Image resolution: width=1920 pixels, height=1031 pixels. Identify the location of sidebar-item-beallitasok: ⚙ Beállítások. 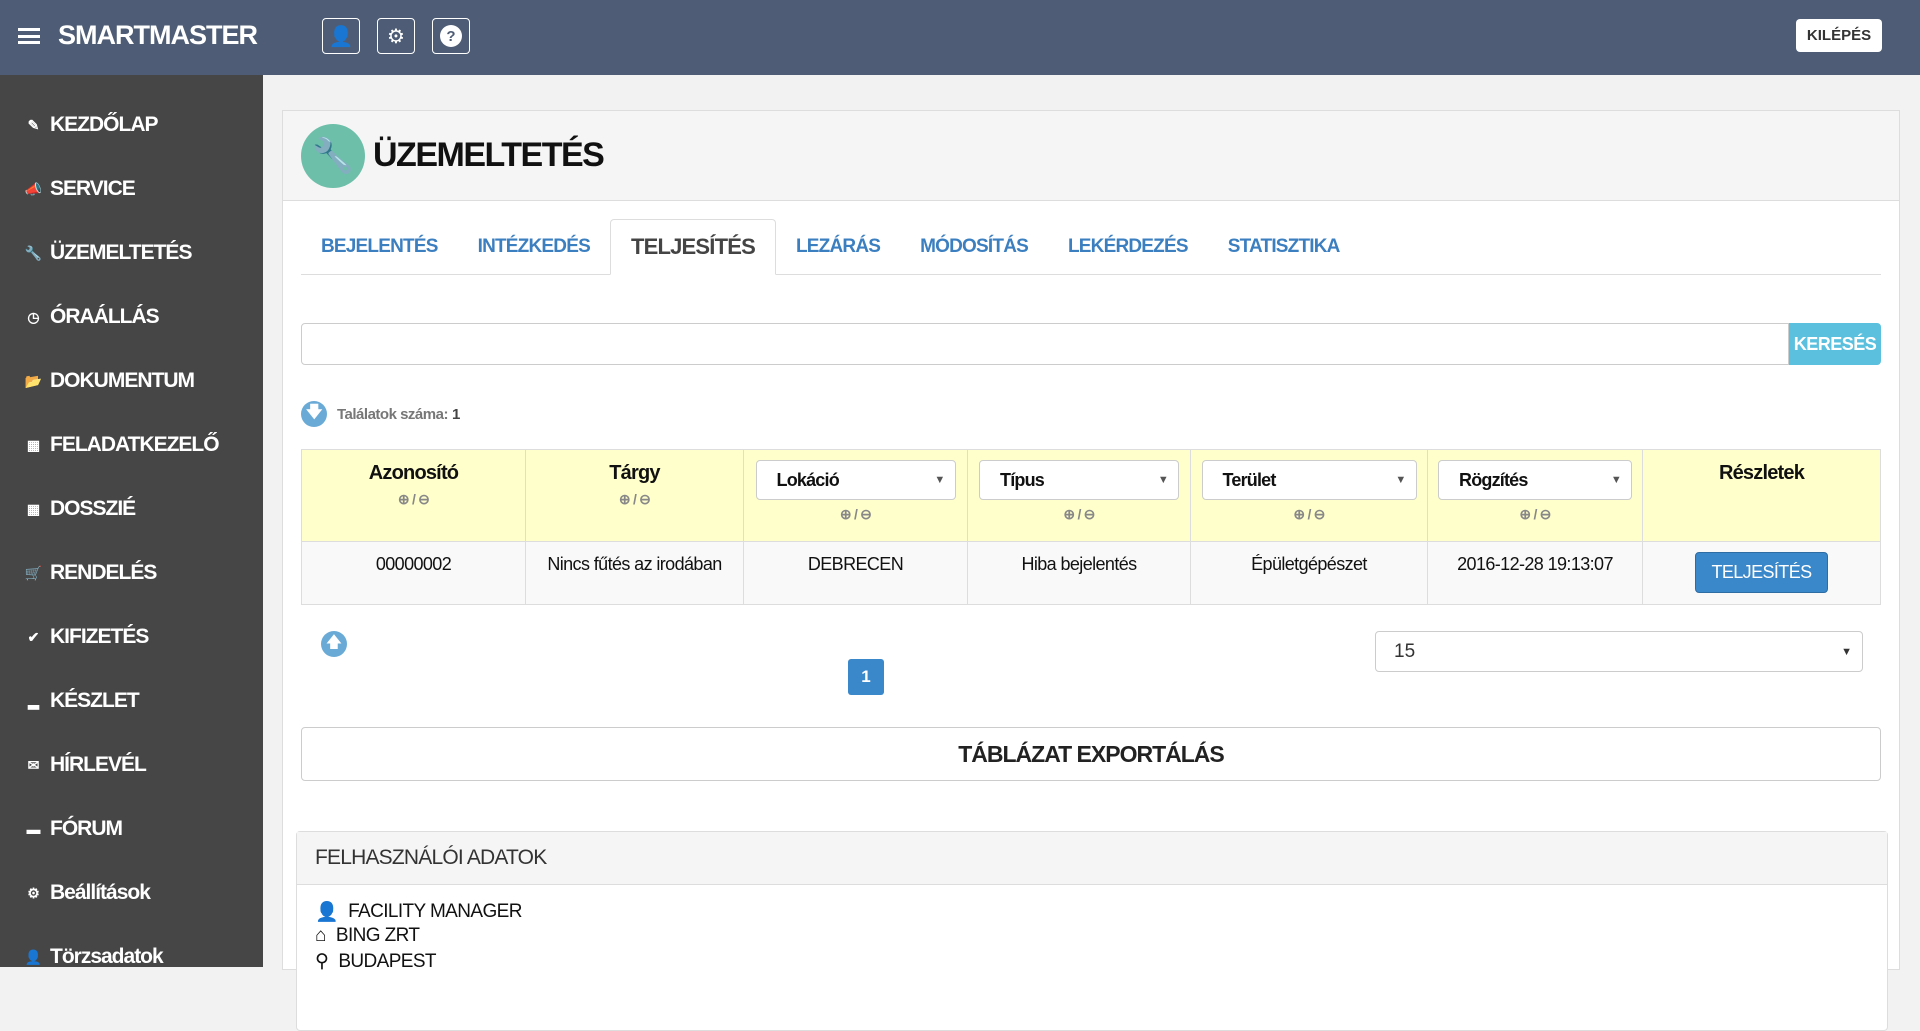
(87, 893).